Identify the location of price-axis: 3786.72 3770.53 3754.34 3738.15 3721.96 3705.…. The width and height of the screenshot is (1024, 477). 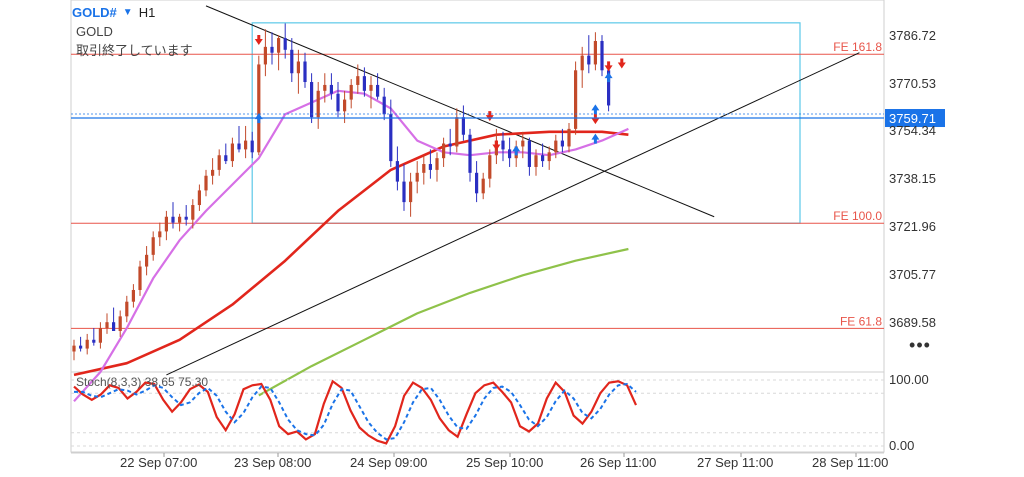
(912, 179).